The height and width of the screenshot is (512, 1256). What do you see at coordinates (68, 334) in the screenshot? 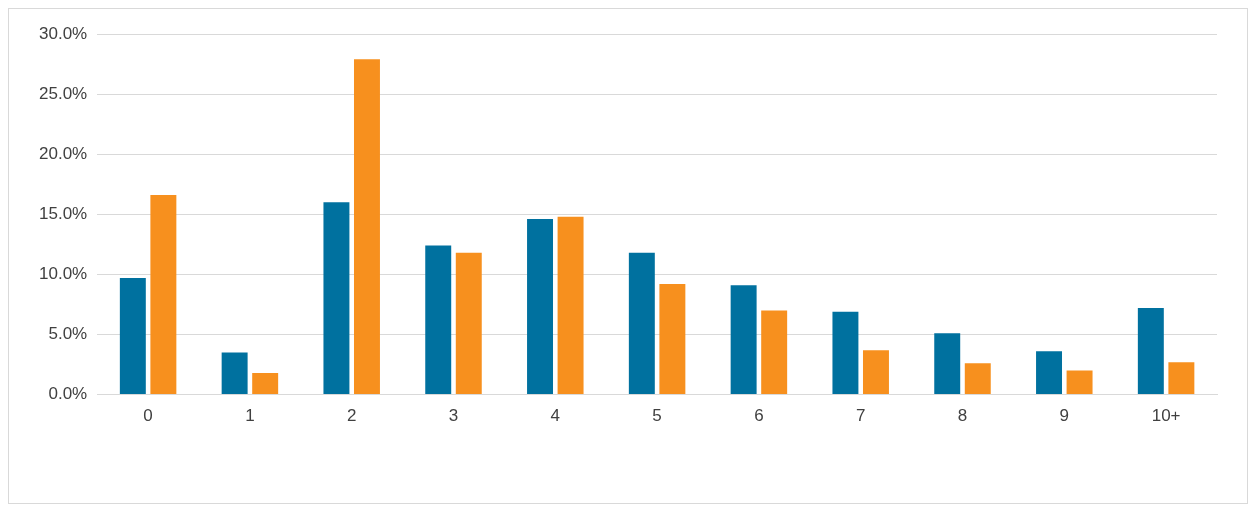
I see `y-tick-label: 5.0%` at bounding box center [68, 334].